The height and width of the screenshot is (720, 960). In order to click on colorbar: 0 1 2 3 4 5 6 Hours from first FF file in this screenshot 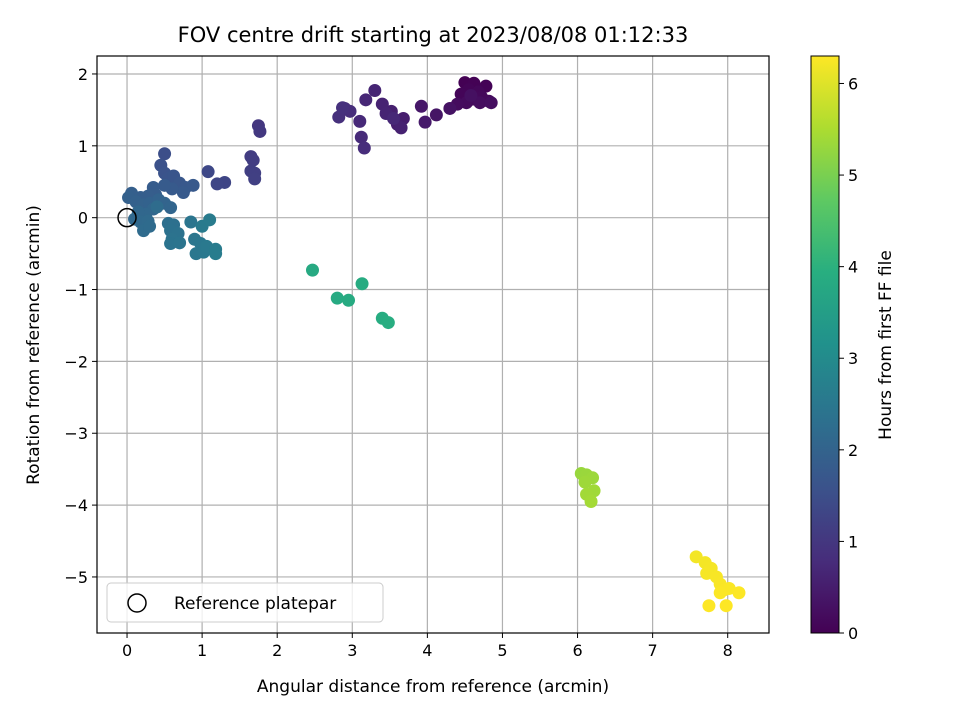, I will do `click(853, 349)`.